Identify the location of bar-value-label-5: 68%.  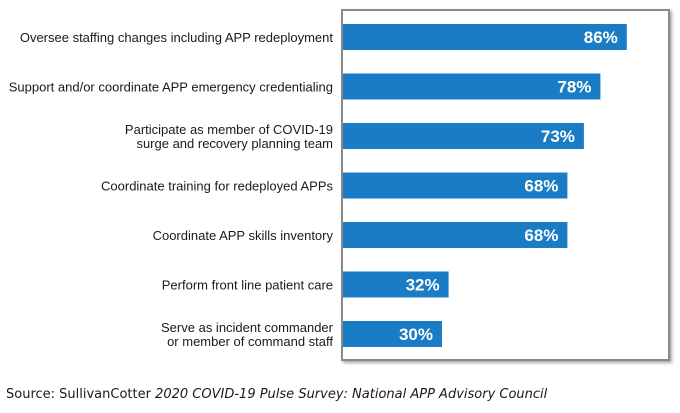
(541, 235).